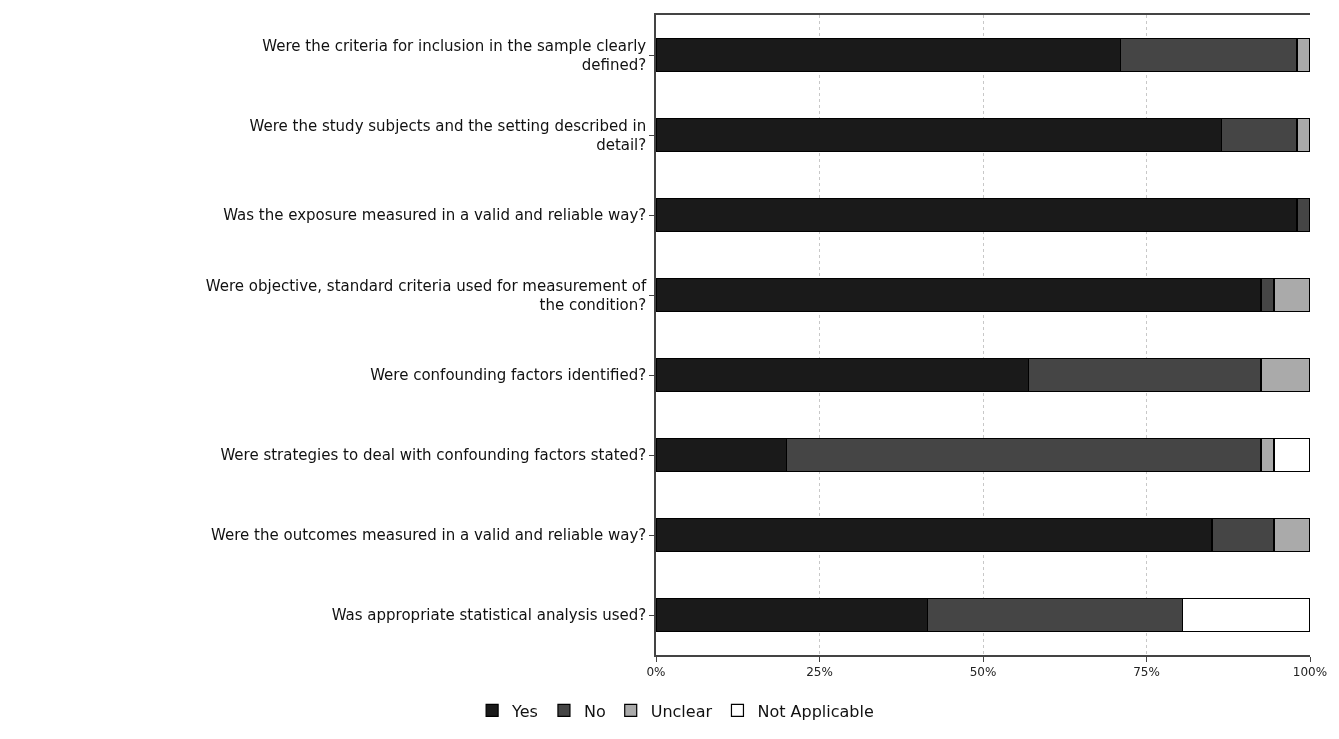  What do you see at coordinates (594, 711) in the screenshot?
I see `legend-label: No` at bounding box center [594, 711].